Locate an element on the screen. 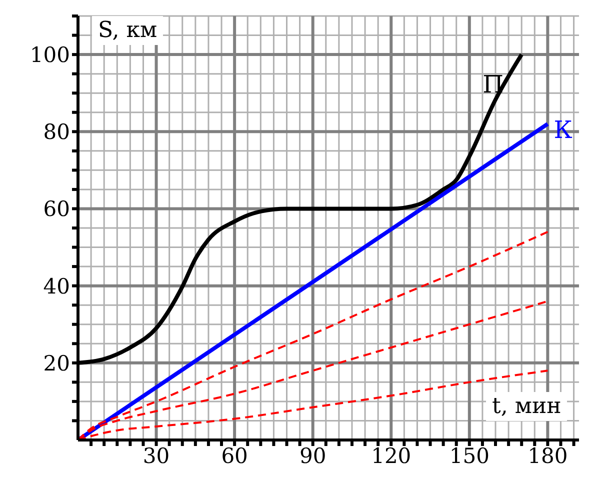 The height and width of the screenshot is (486, 591). y-tick-label: 20 is located at coordinates (56, 363).